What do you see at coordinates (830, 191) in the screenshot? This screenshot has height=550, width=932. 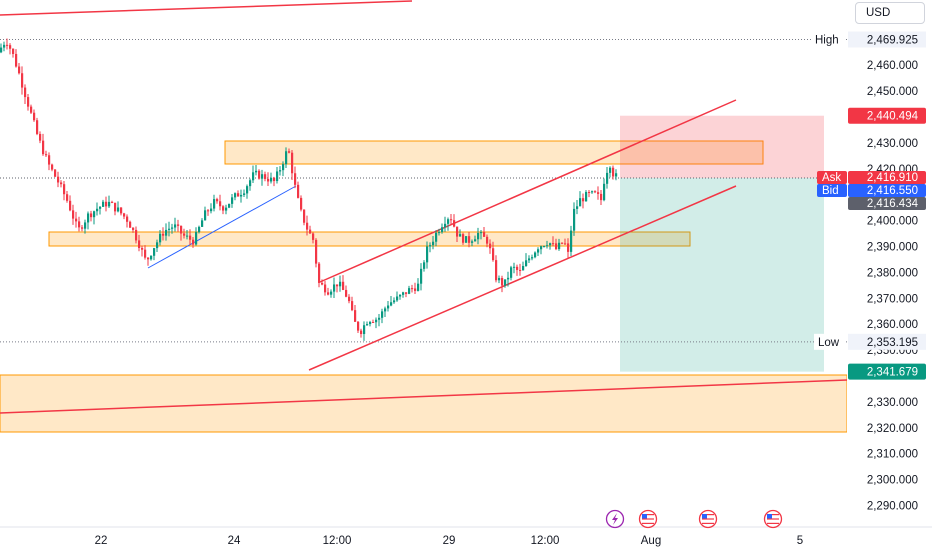 I see `bid-label: Bid` at bounding box center [830, 191].